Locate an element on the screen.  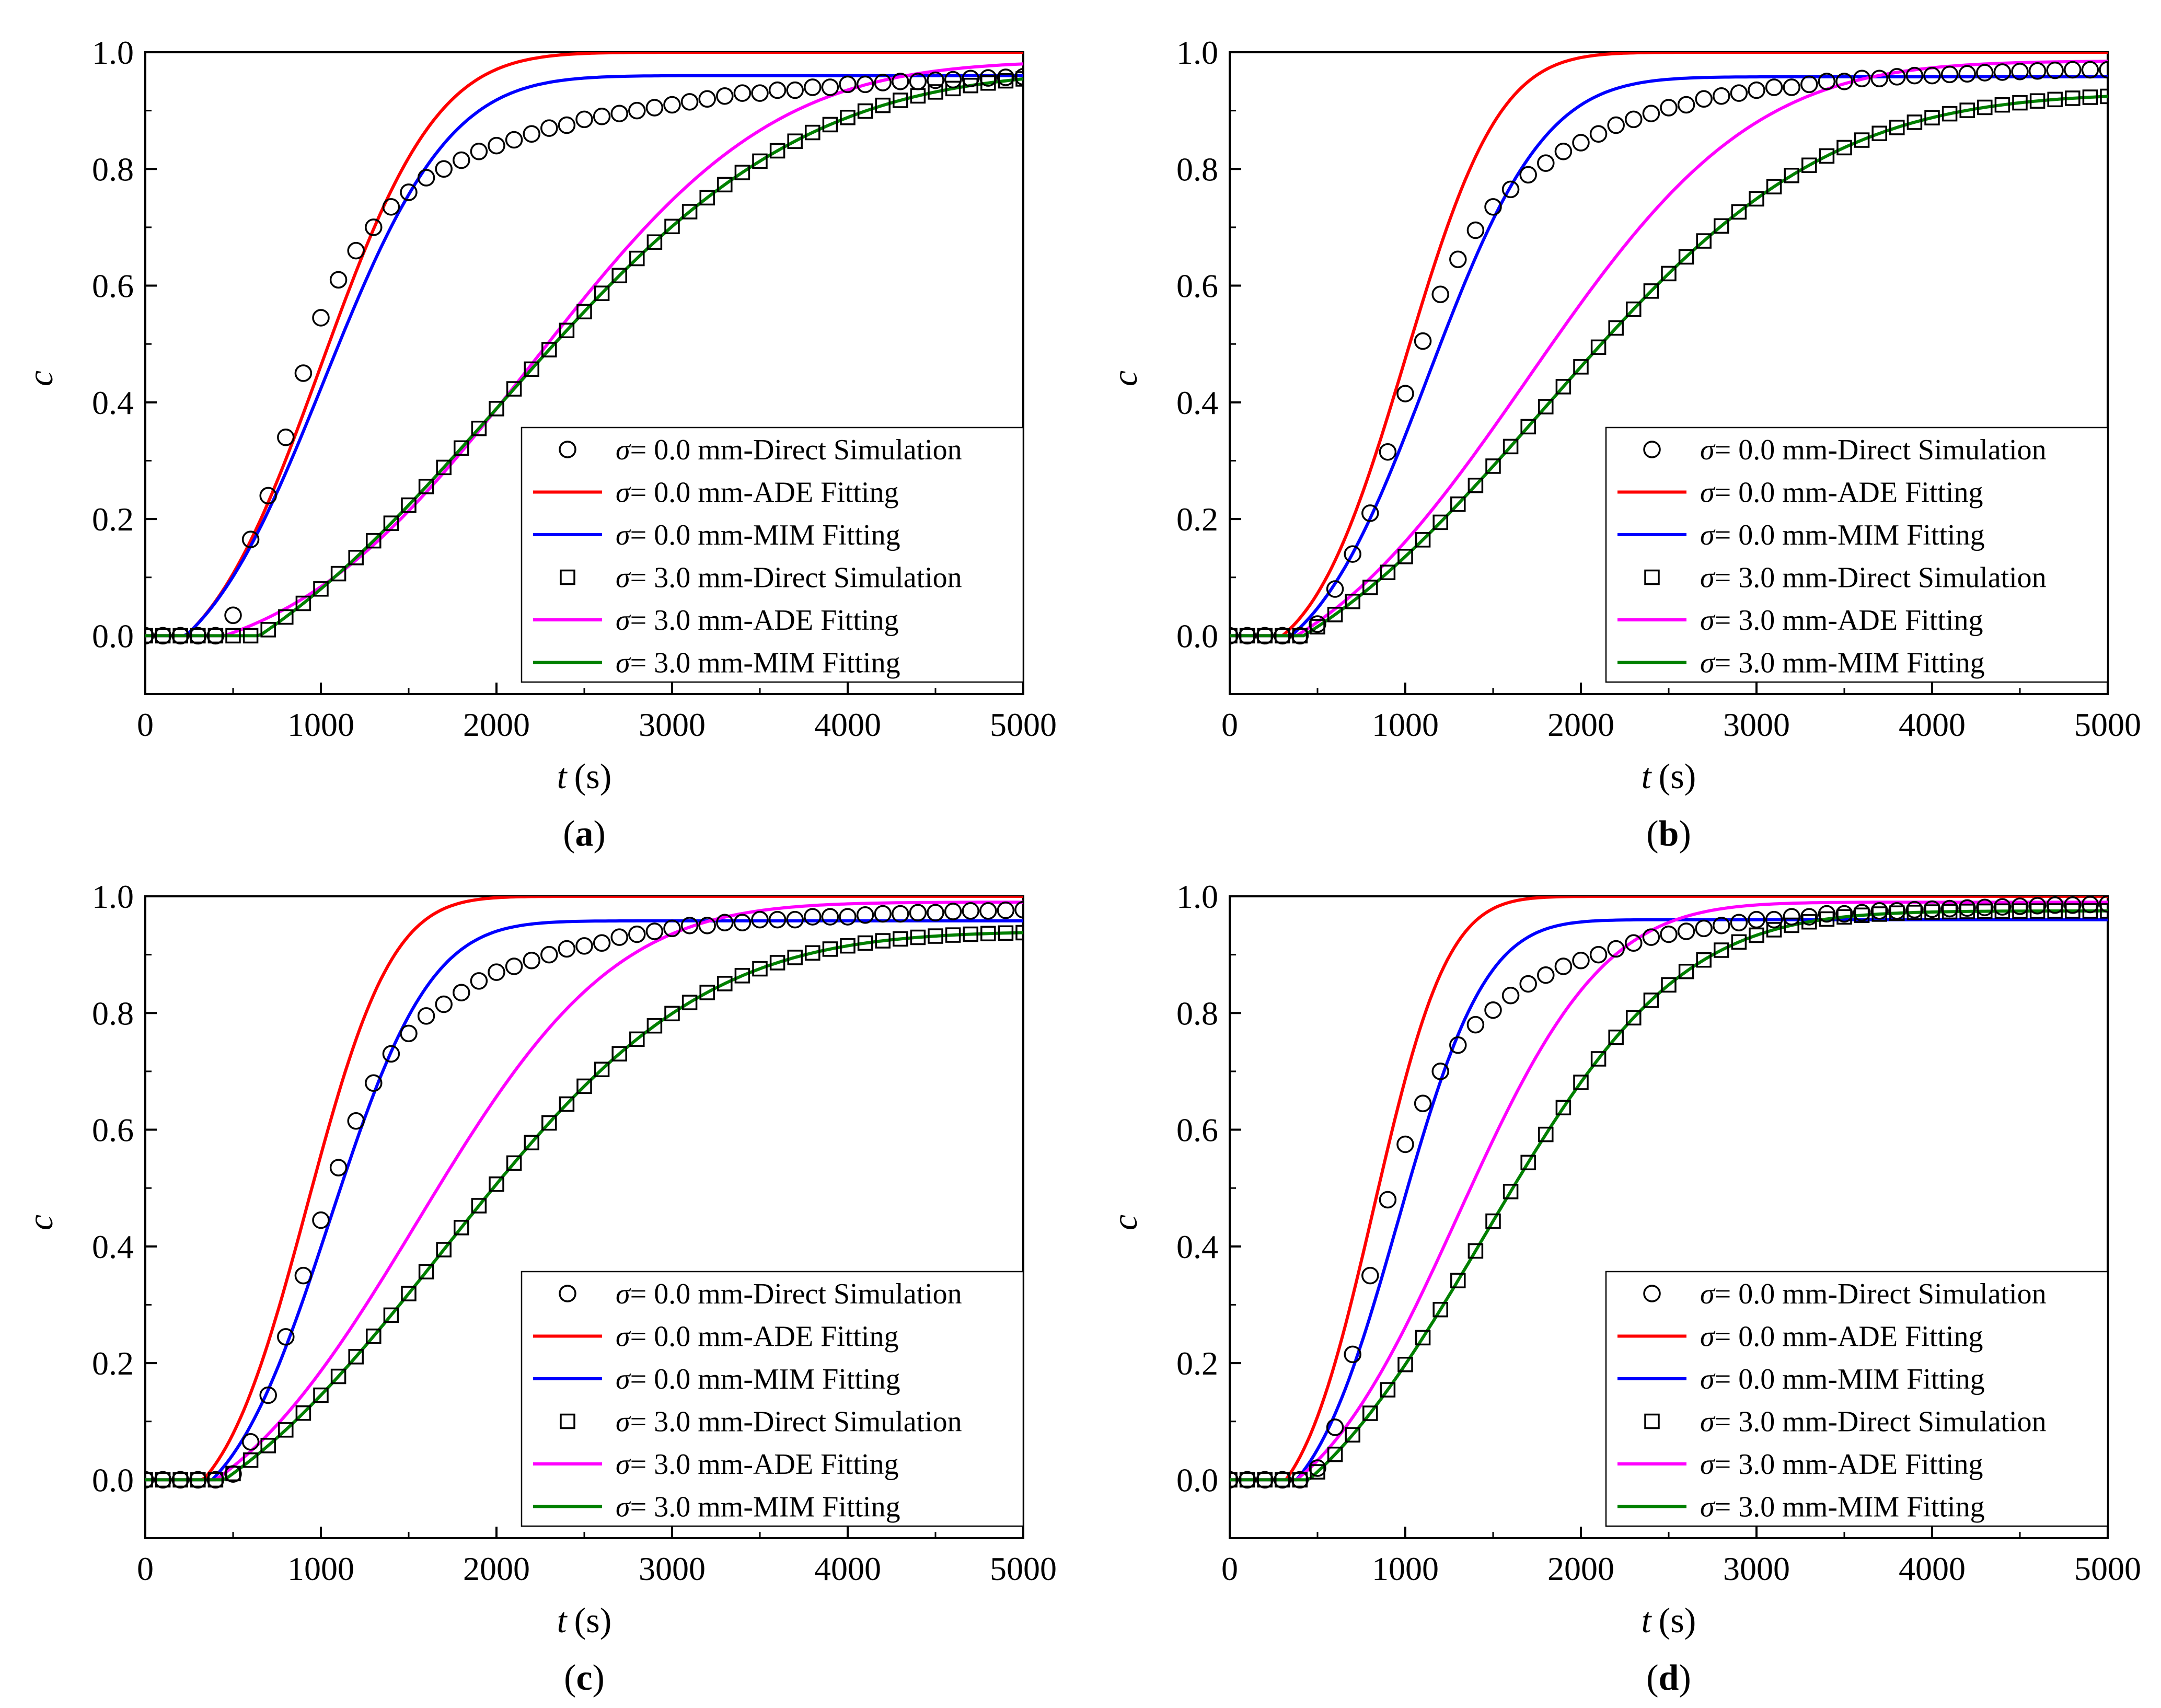
y-tick-label: 1.0 is located at coordinates (113, 896).